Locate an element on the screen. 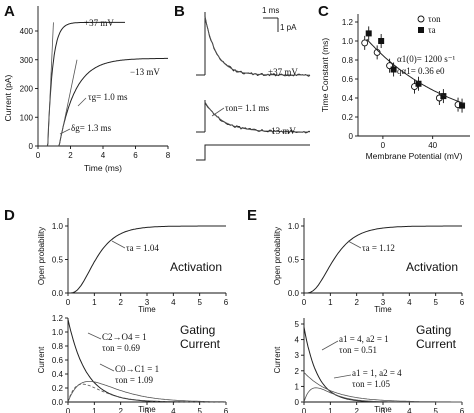  panel-d-pointer2 is located at coordinates (107, 367).